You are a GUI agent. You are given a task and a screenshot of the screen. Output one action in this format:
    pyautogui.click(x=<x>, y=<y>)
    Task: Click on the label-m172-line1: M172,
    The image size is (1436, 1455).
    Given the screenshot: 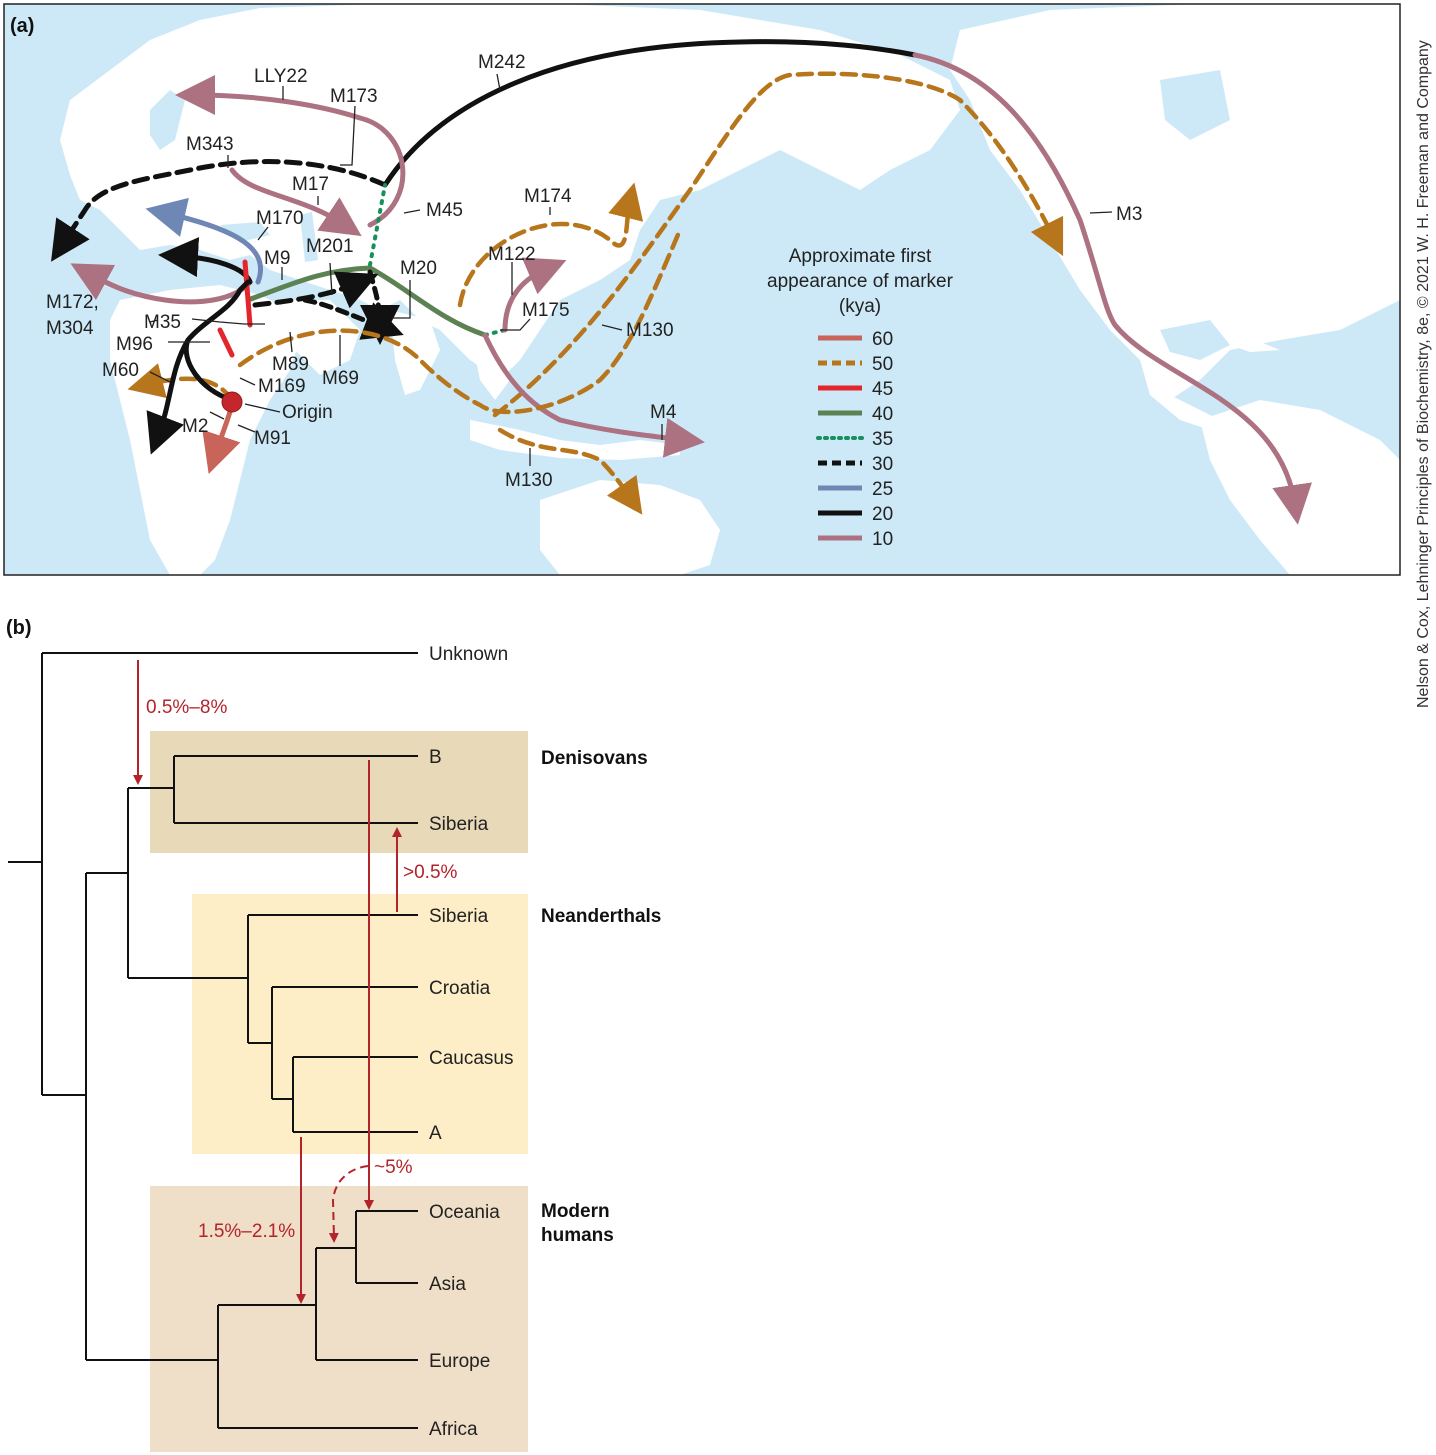 What is the action you would take?
    pyautogui.click(x=72, y=302)
    